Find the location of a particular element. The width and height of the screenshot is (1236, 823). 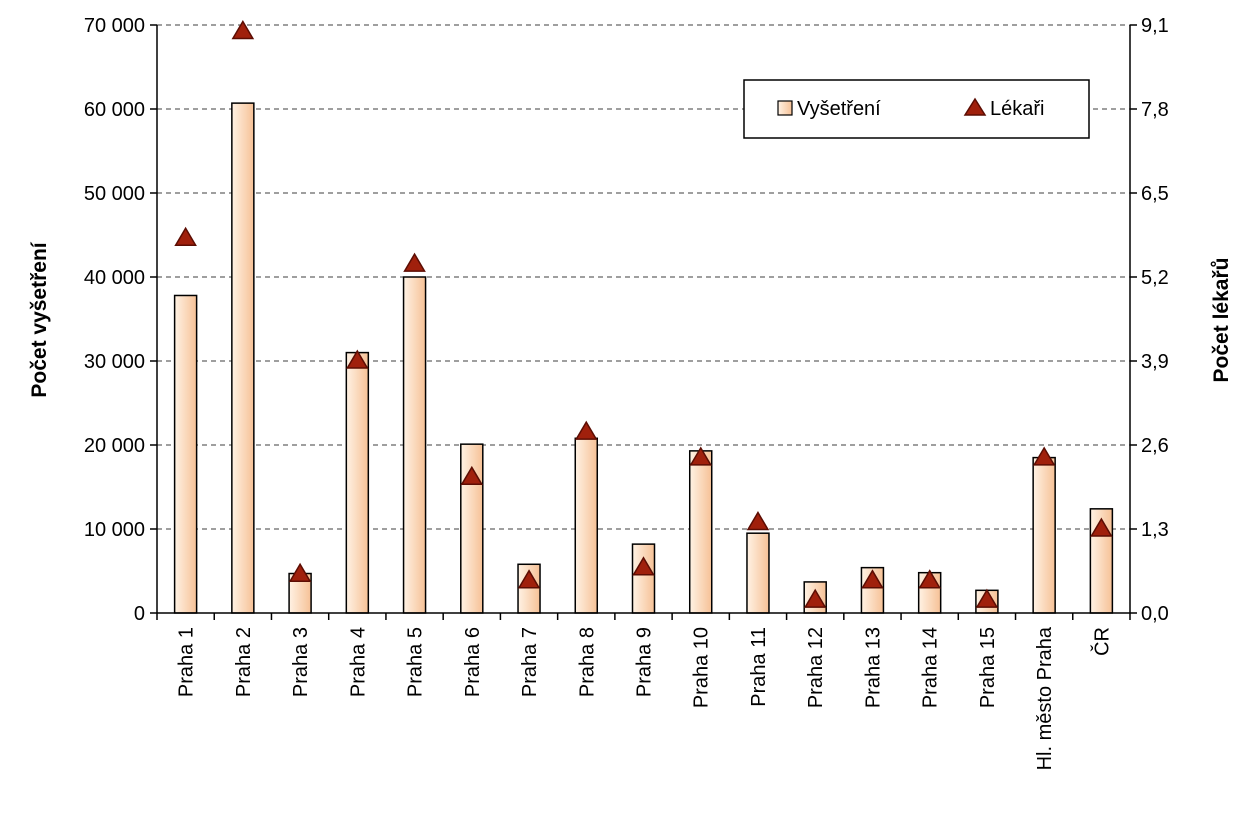

x-tick-label: Praha 3 is located at coordinates (301, 662).